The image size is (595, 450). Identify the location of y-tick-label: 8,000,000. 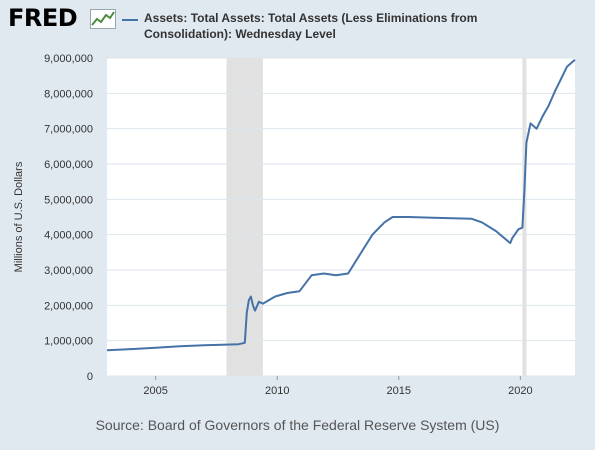
(68, 94).